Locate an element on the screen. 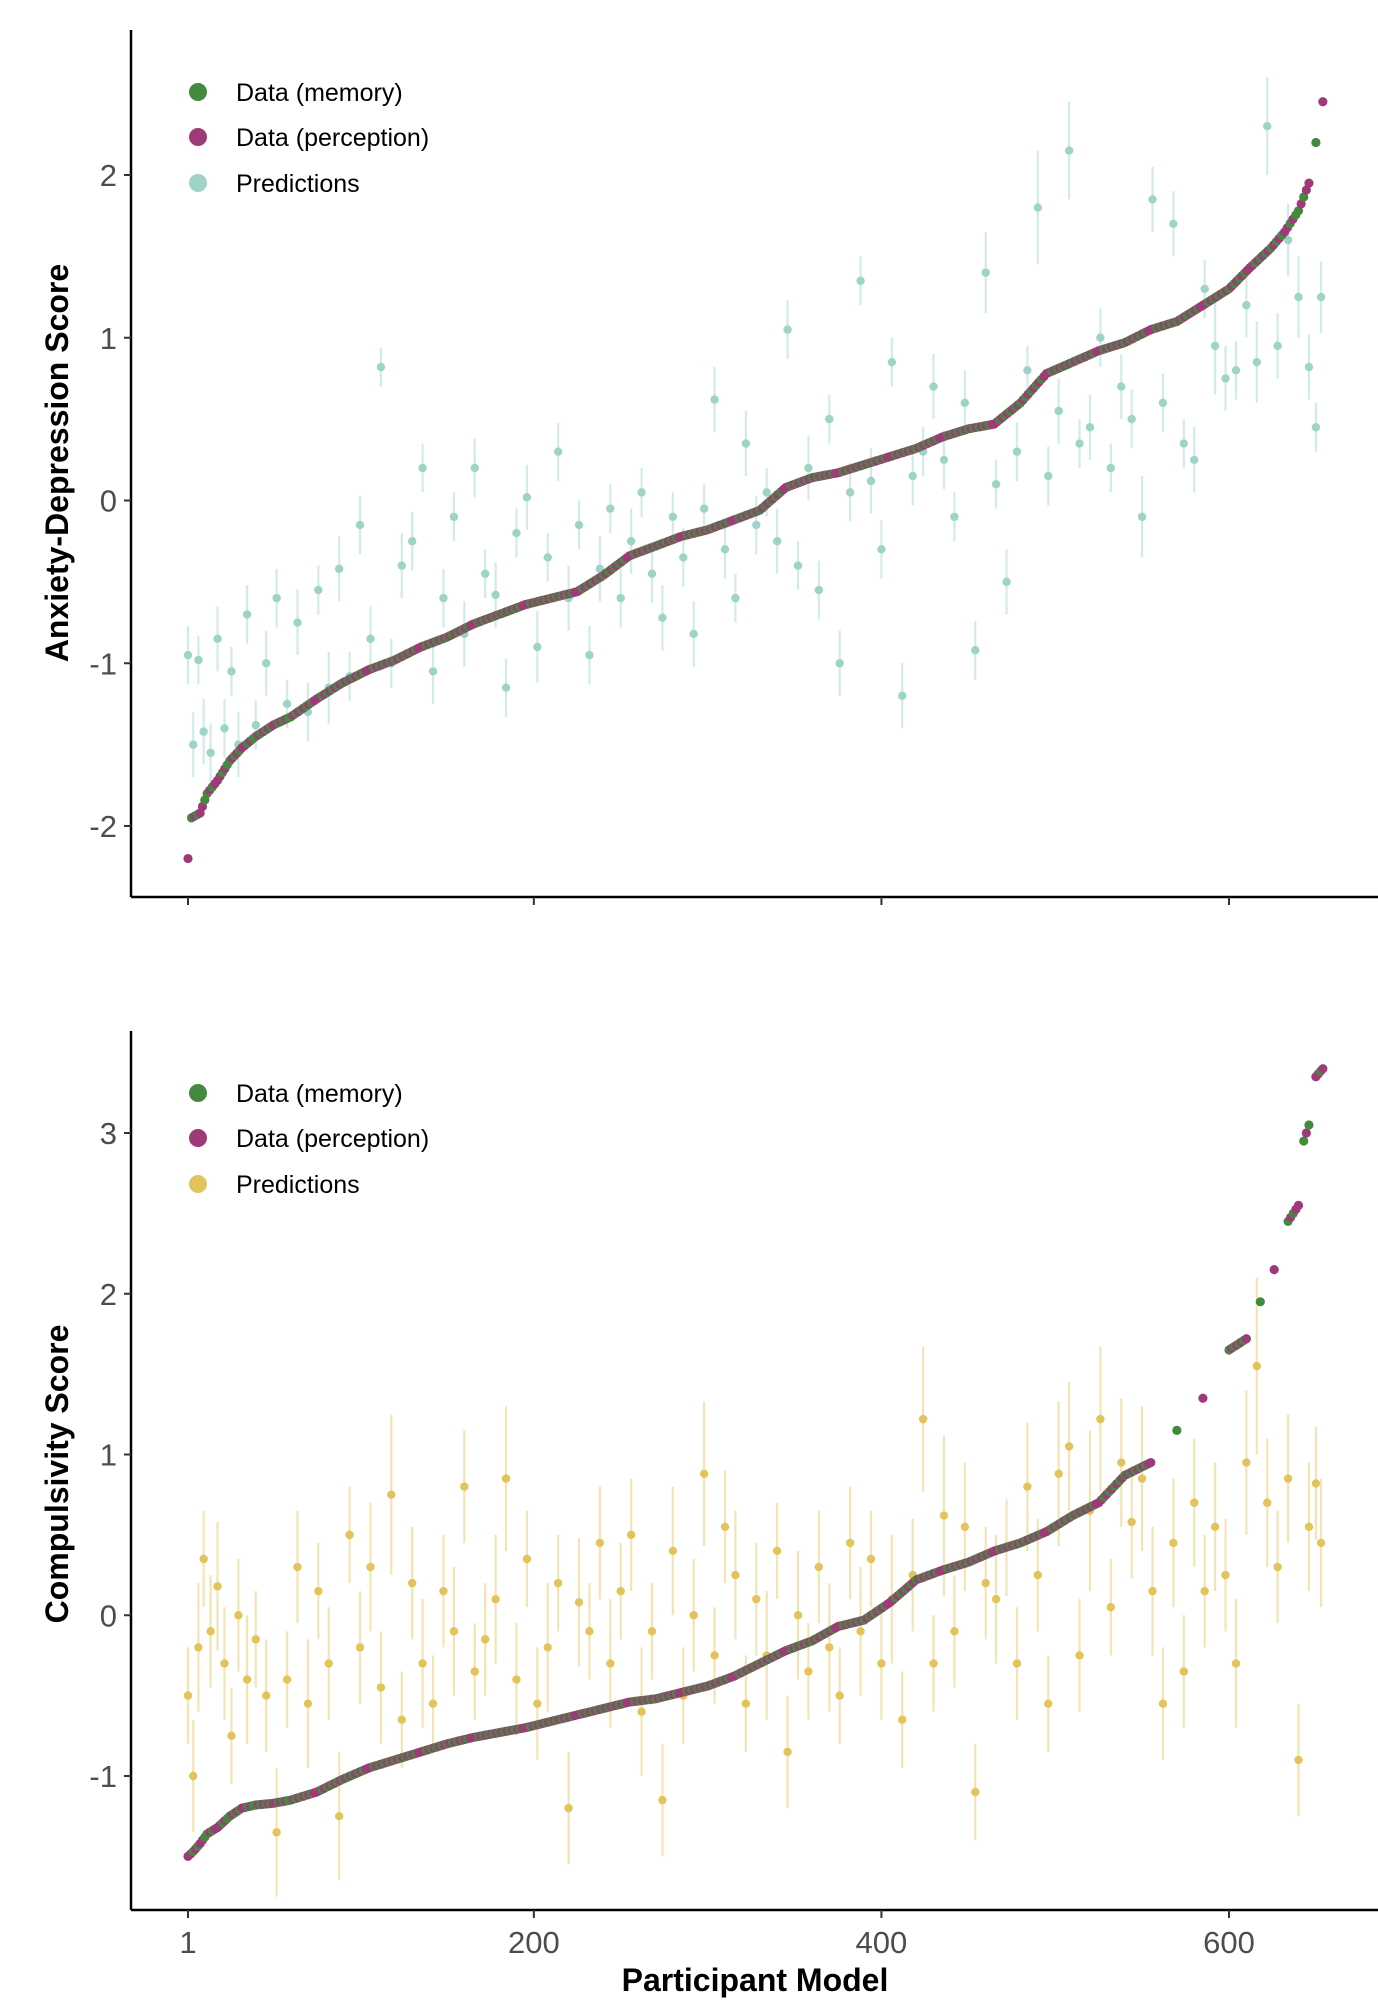 Image resolution: width=1378 pixels, height=2000 pixels. legend-dot-perception is located at coordinates (198, 137).